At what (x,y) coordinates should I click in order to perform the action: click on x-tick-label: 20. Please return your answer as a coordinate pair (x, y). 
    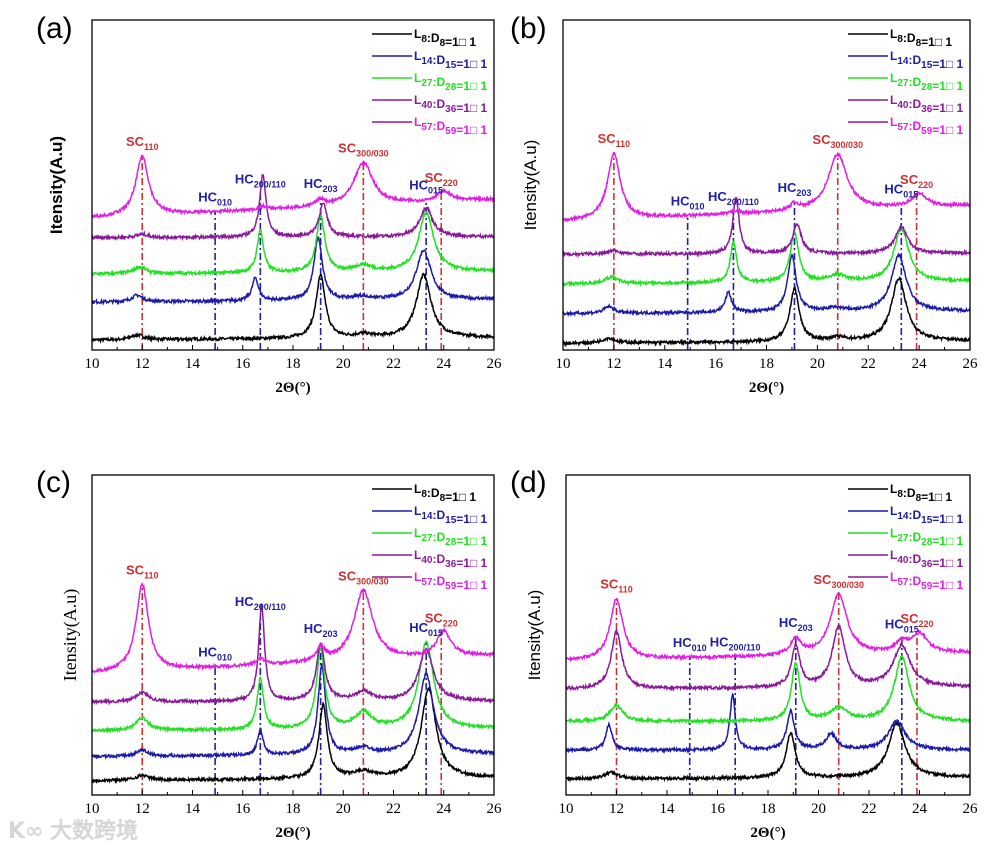
    Looking at the image, I should click on (343, 364).